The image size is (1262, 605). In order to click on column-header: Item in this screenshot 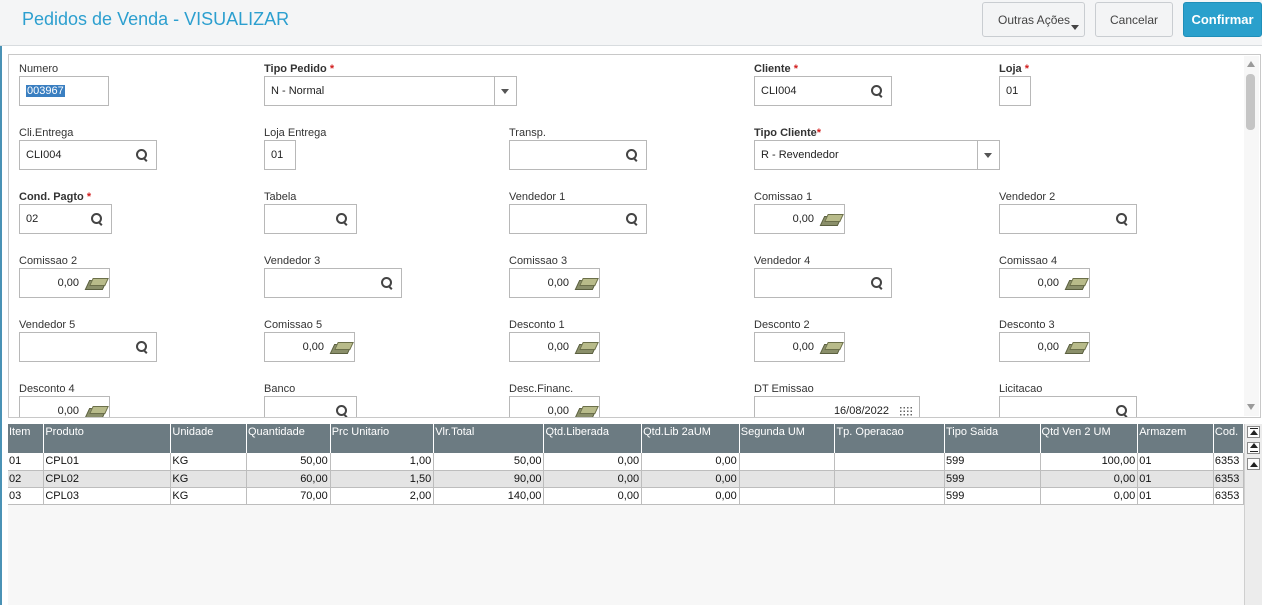, I will do `click(26, 438)`.